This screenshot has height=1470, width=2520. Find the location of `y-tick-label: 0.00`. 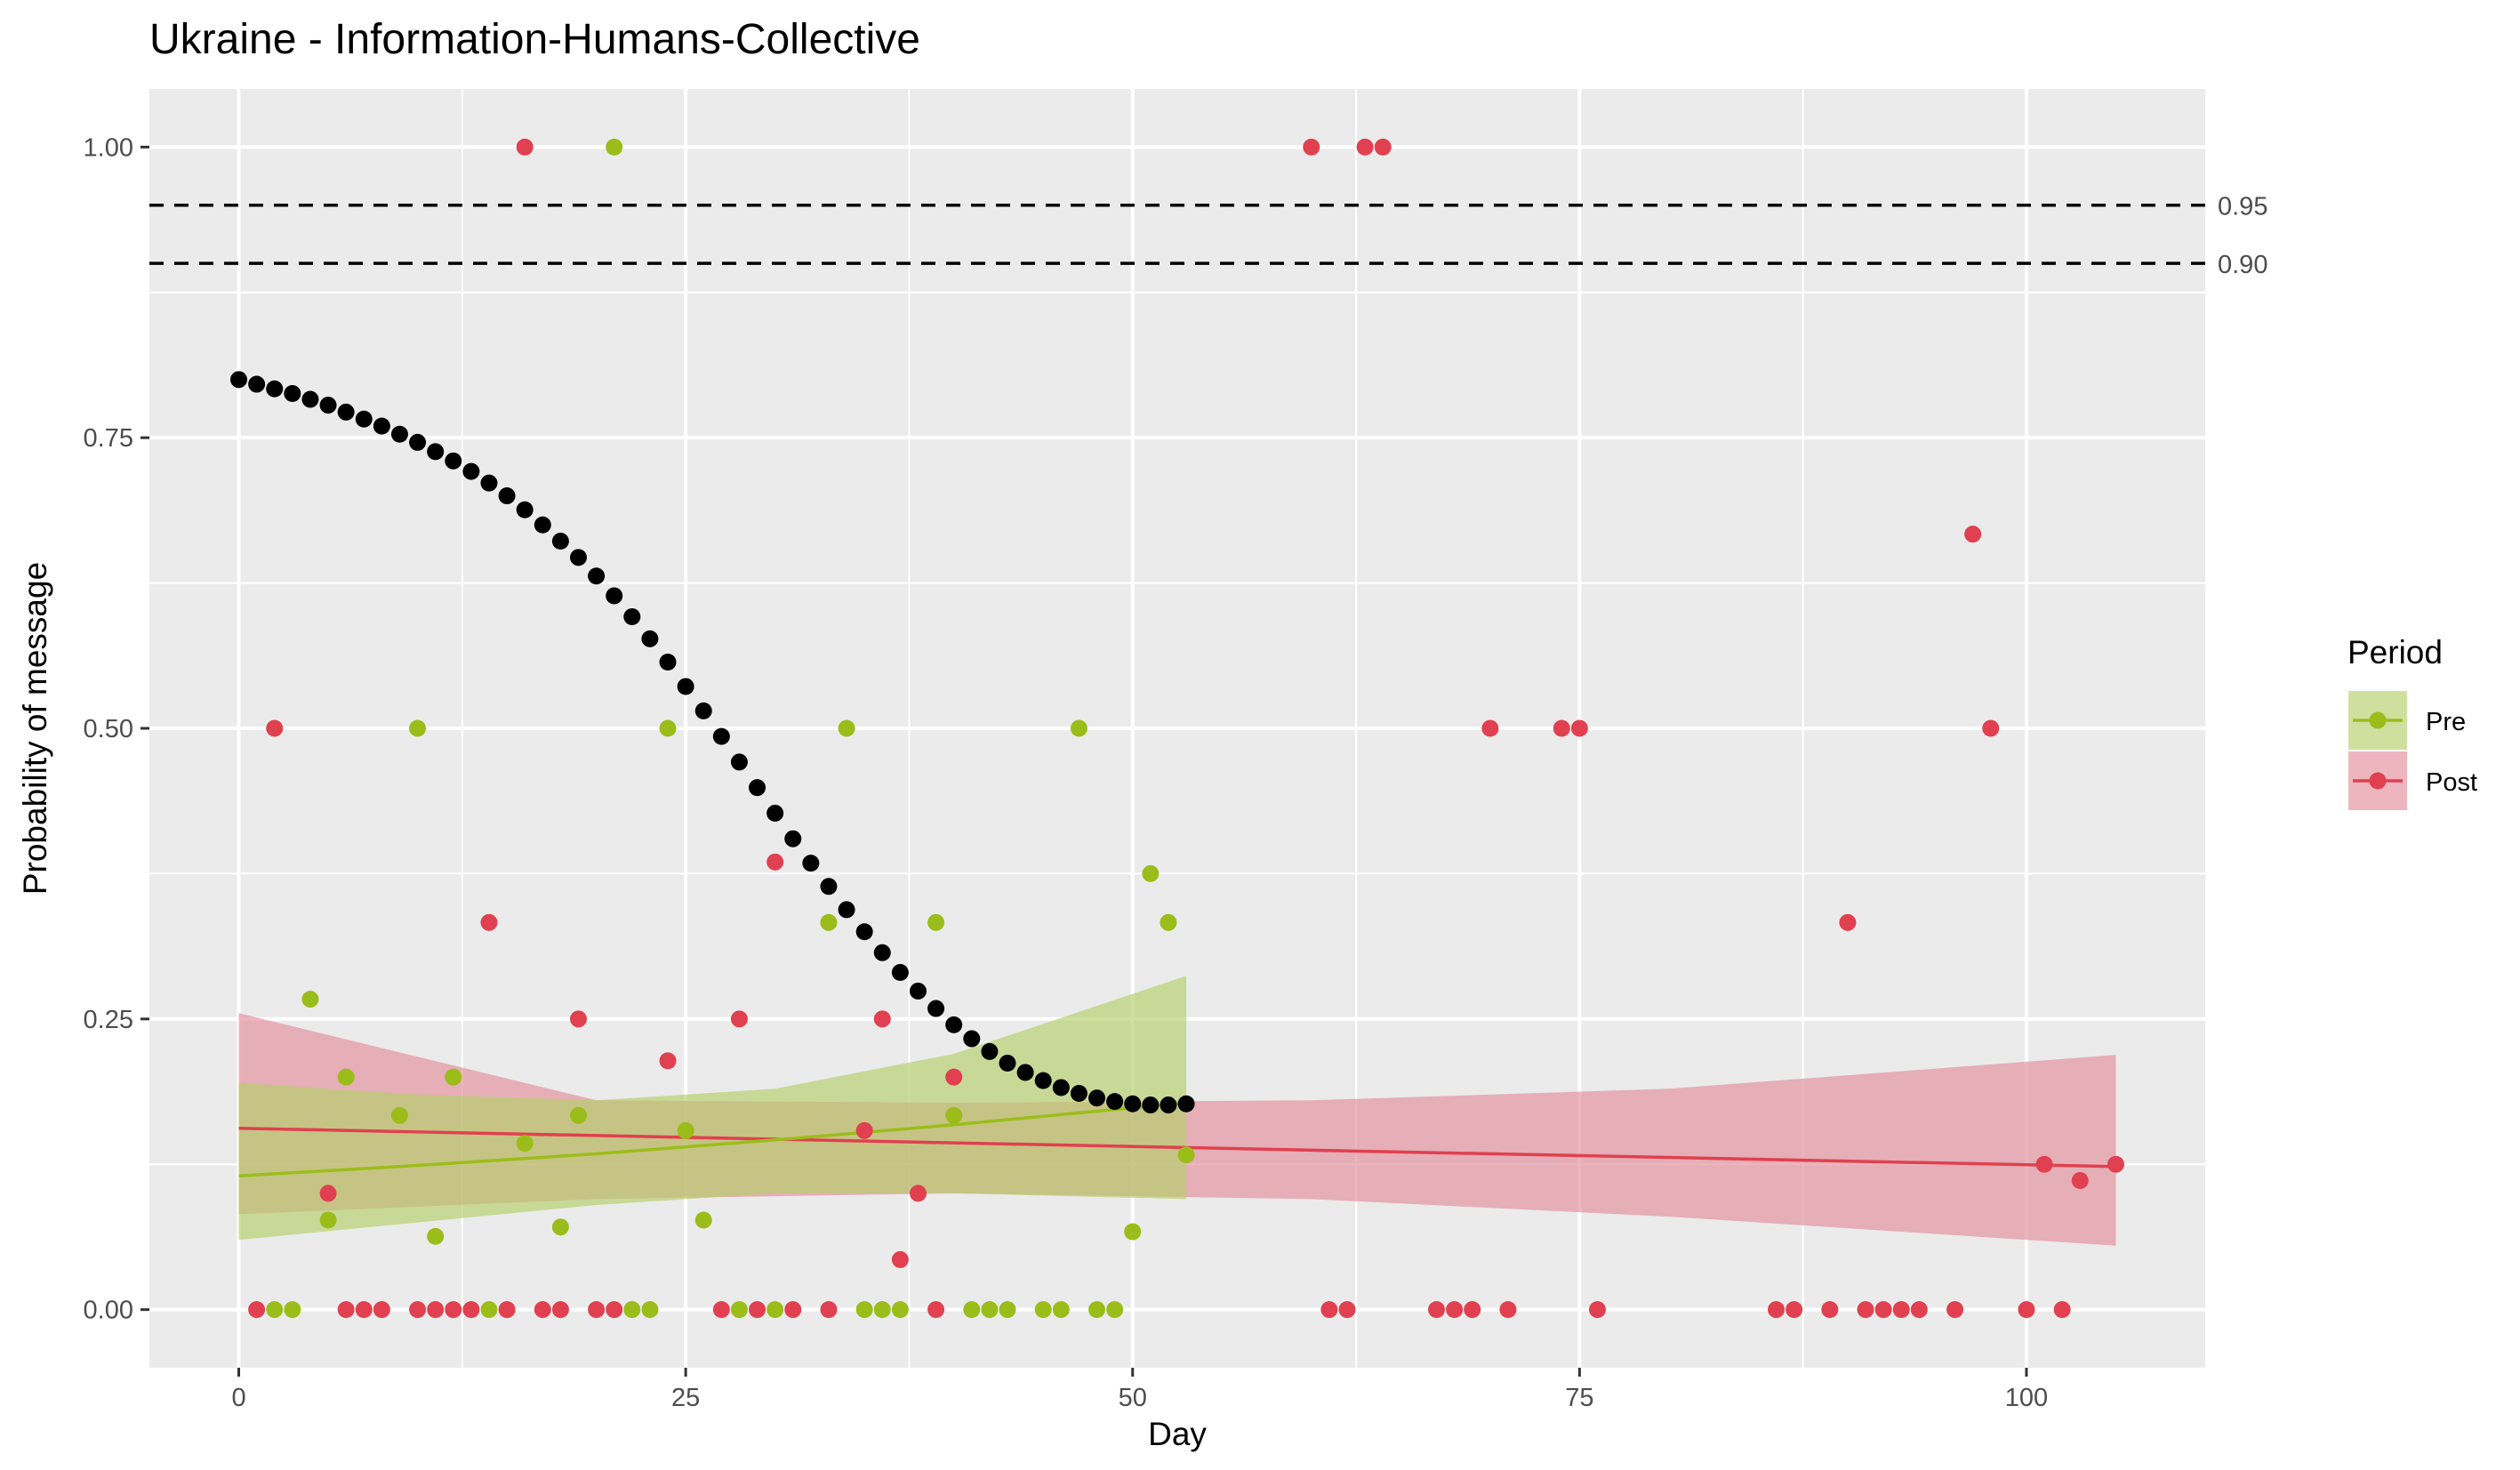

y-tick-label: 0.00 is located at coordinates (109, 1311).